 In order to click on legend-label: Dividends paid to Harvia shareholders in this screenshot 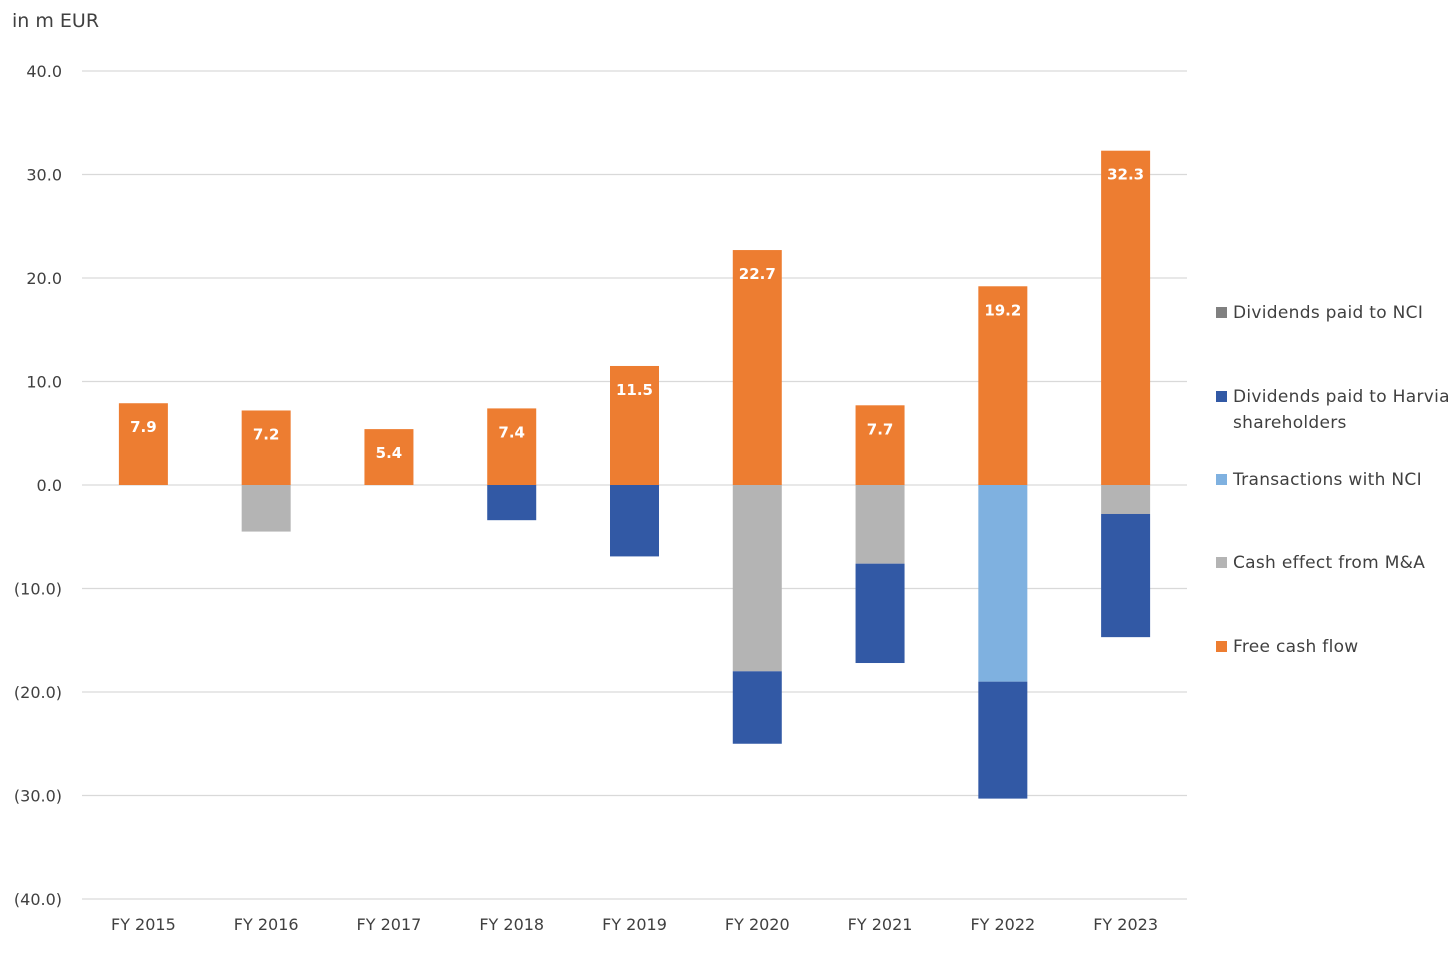, I will do `click(1341, 410)`.